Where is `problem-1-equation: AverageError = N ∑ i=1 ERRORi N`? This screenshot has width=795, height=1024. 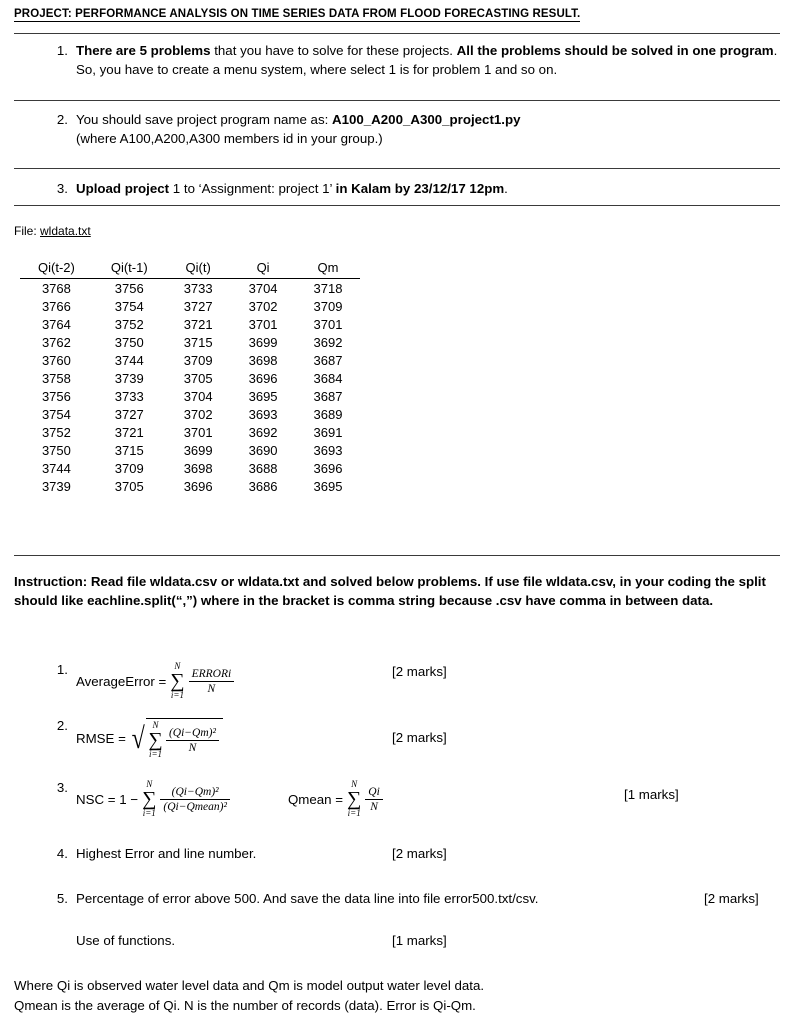
problem-1-equation: AverageError = N ∑ i=1 ERRORi N is located at coordinates (428, 681).